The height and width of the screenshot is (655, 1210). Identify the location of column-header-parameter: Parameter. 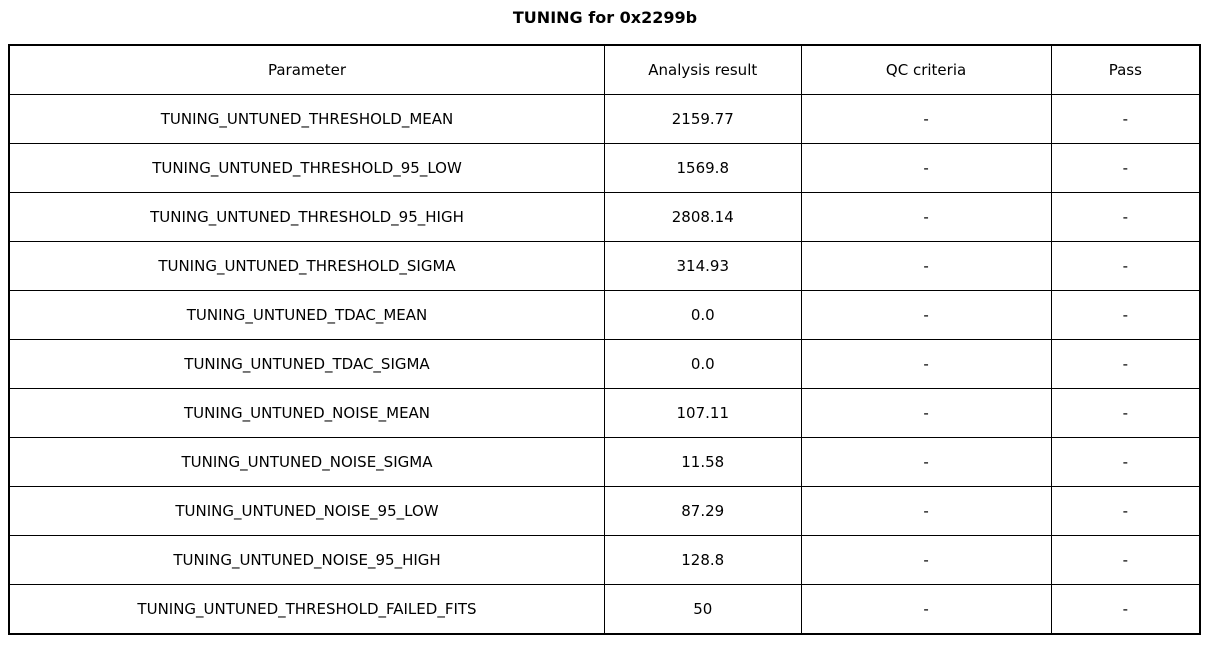
(306, 69).